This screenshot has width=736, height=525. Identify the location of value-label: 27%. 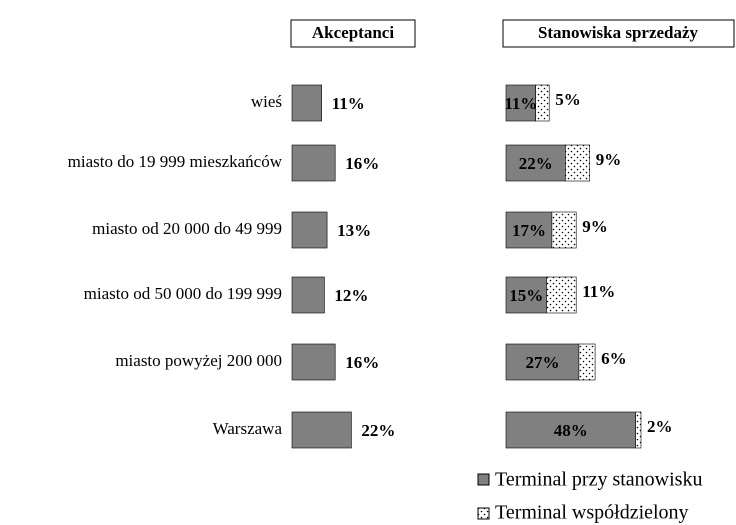
(542, 362).